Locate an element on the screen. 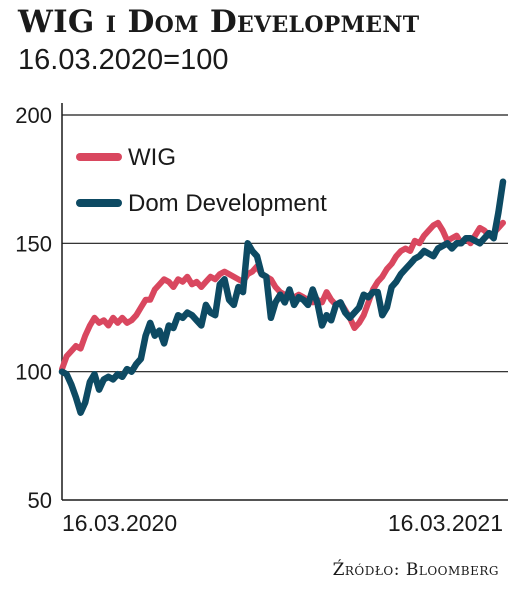 The height and width of the screenshot is (593, 515). y-axis-ticks: 50 100 150 200 is located at coordinates (33, 308).